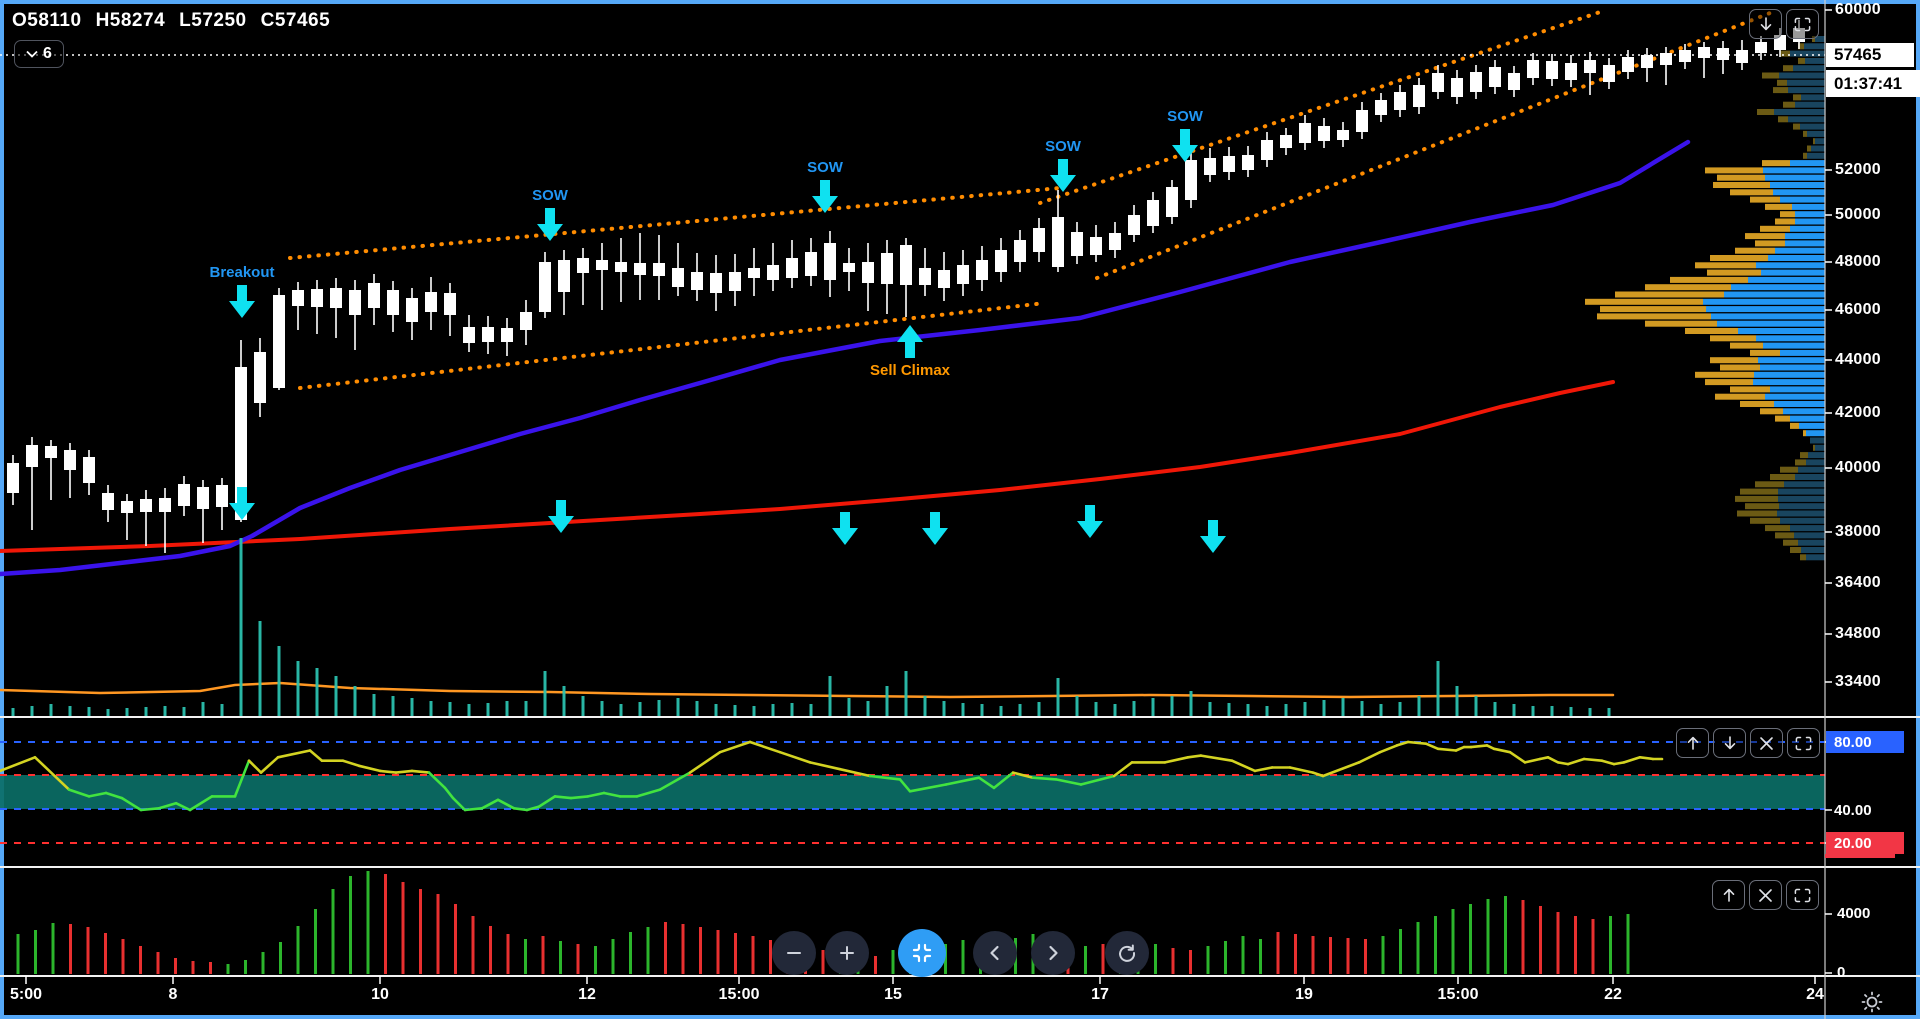 This screenshot has width=1920, height=1019. Describe the element at coordinates (1841, 972) in the screenshot. I see `hist-axis-label: 0` at that location.